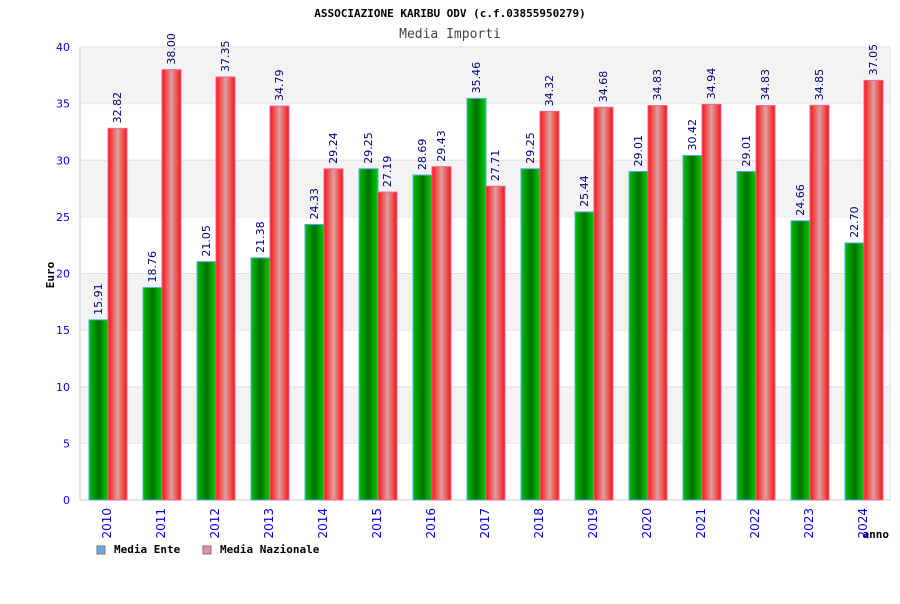 The image size is (900, 604). What do you see at coordinates (215, 523) in the screenshot?
I see `x-tick-label: 2012` at bounding box center [215, 523].